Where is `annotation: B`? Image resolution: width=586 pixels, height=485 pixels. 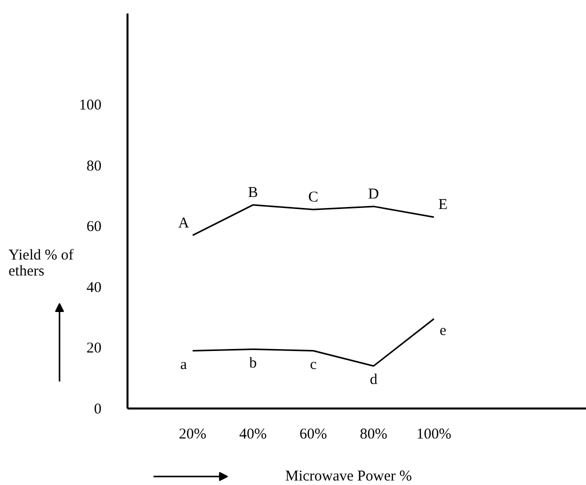
annotation: B is located at coordinates (253, 192).